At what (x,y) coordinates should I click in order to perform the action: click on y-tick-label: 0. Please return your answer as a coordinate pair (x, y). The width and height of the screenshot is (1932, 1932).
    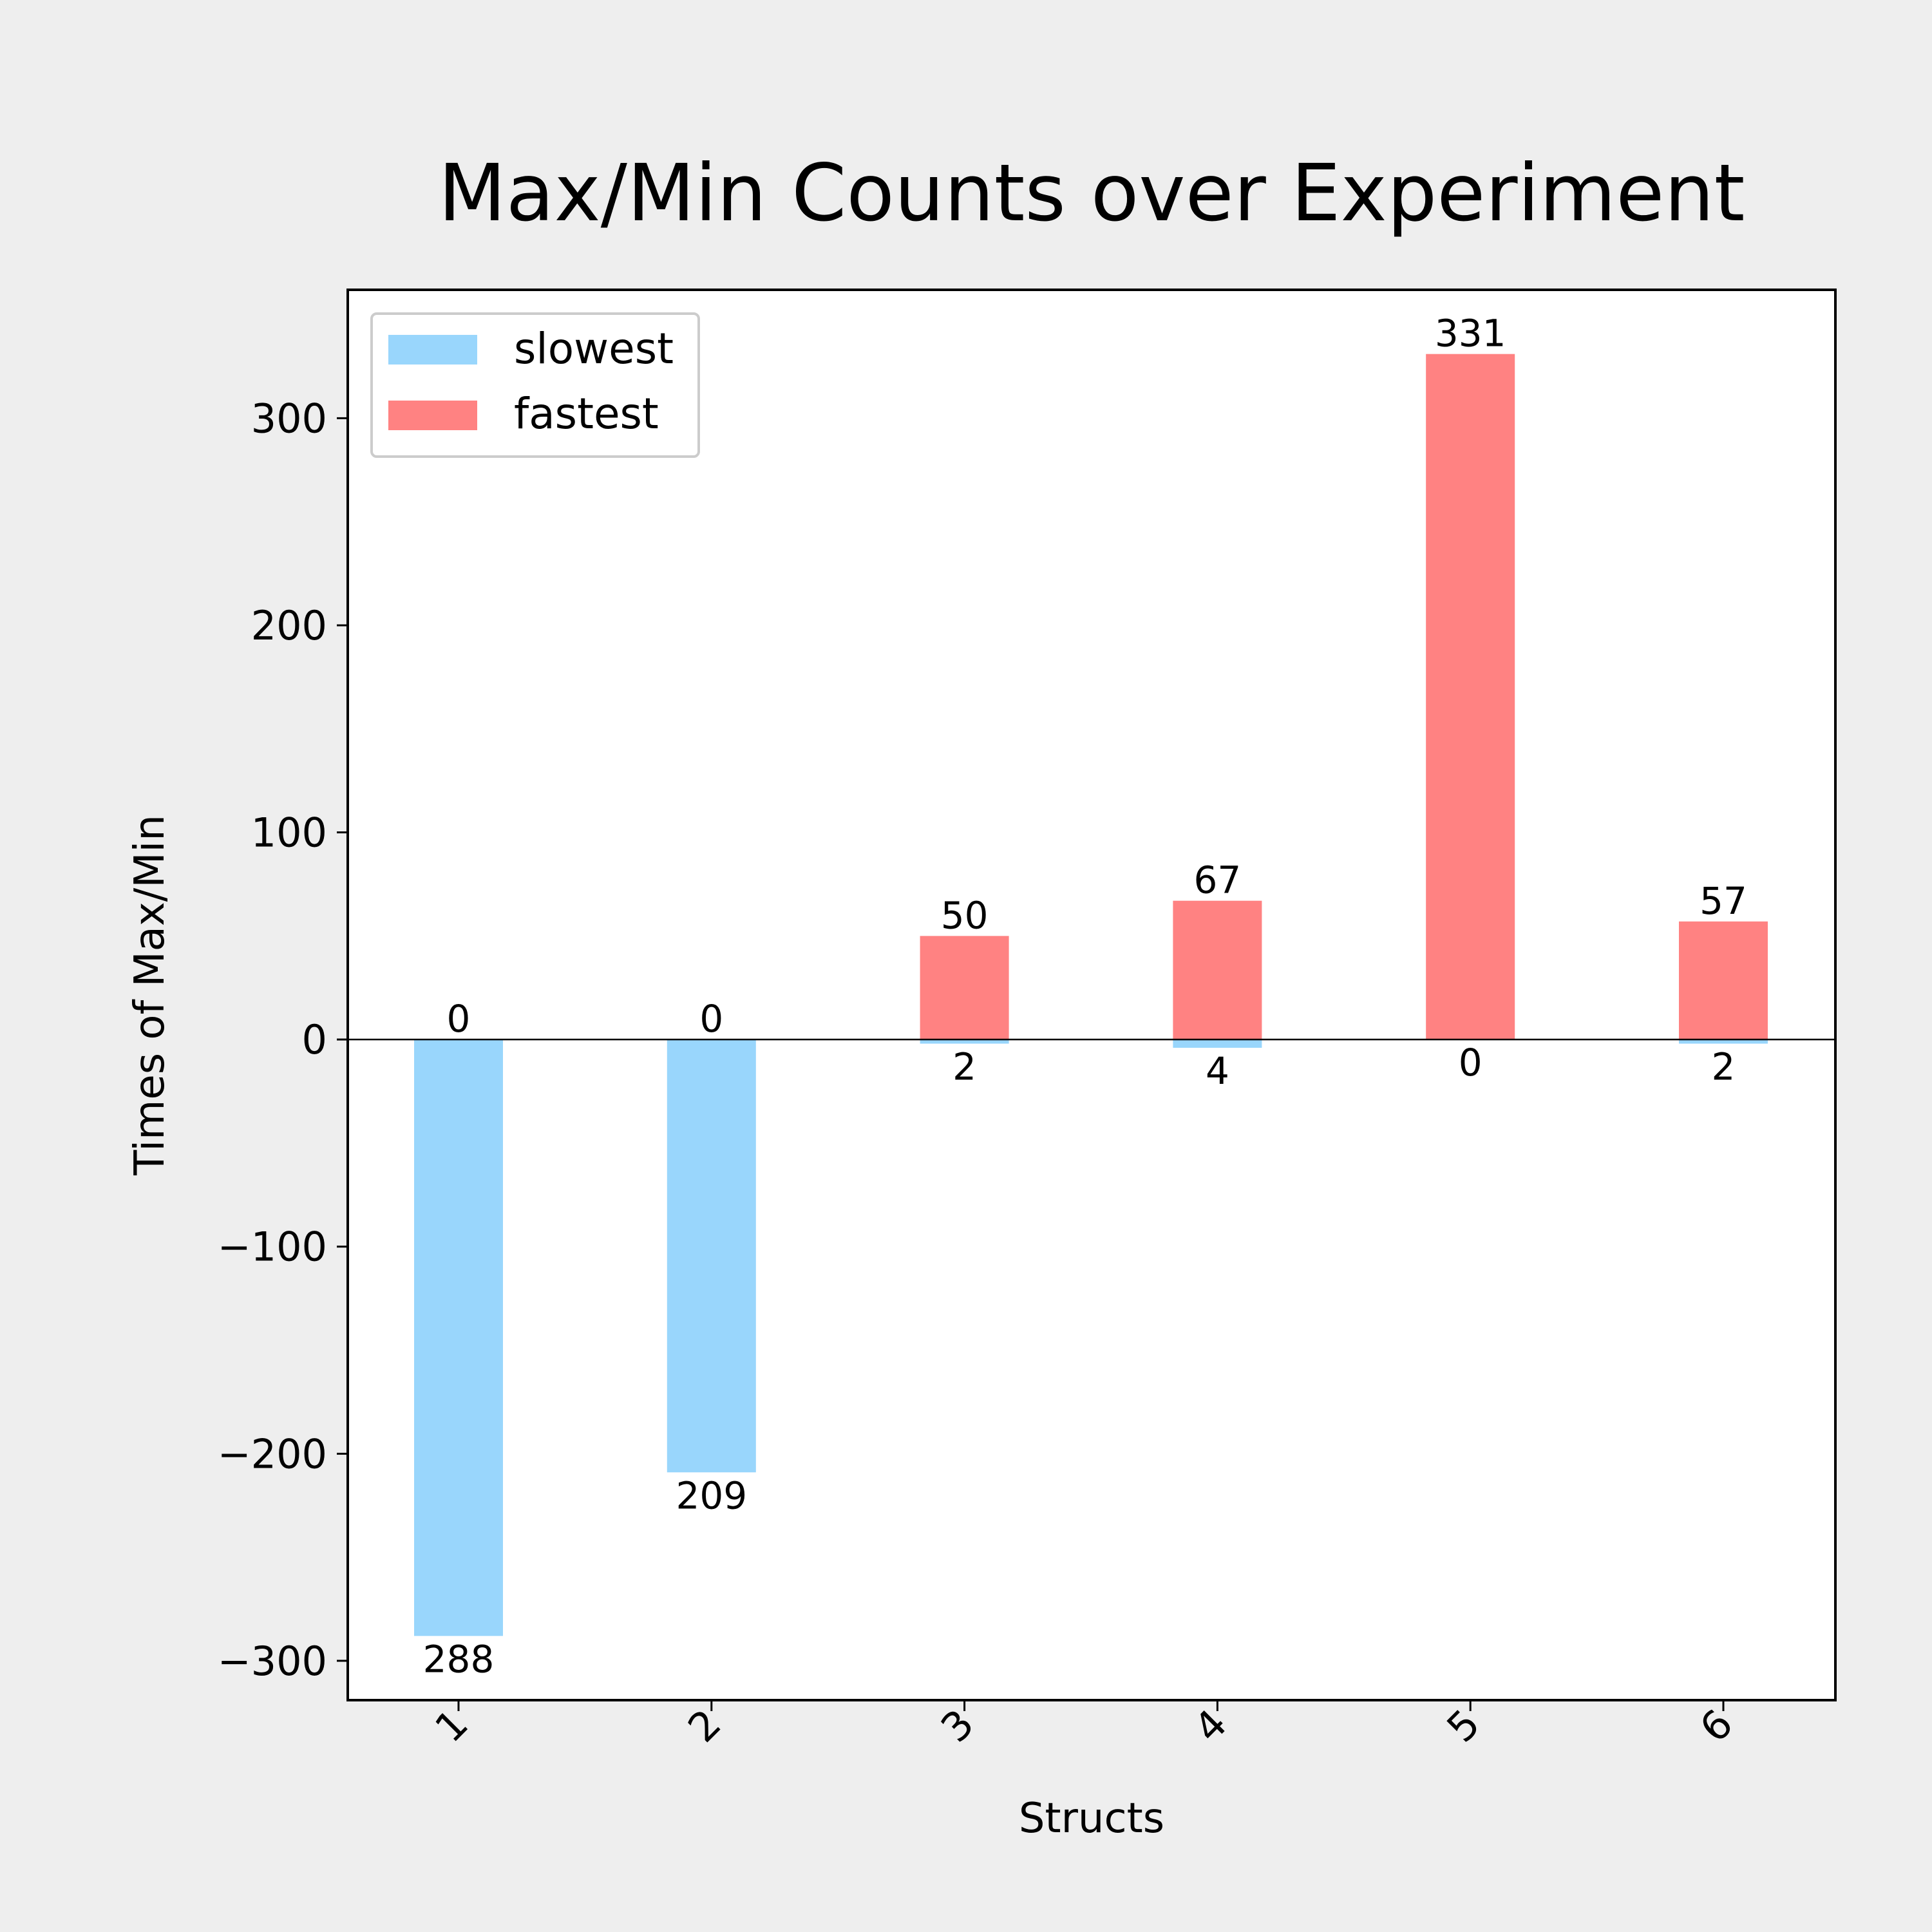
    Looking at the image, I should click on (314, 1039).